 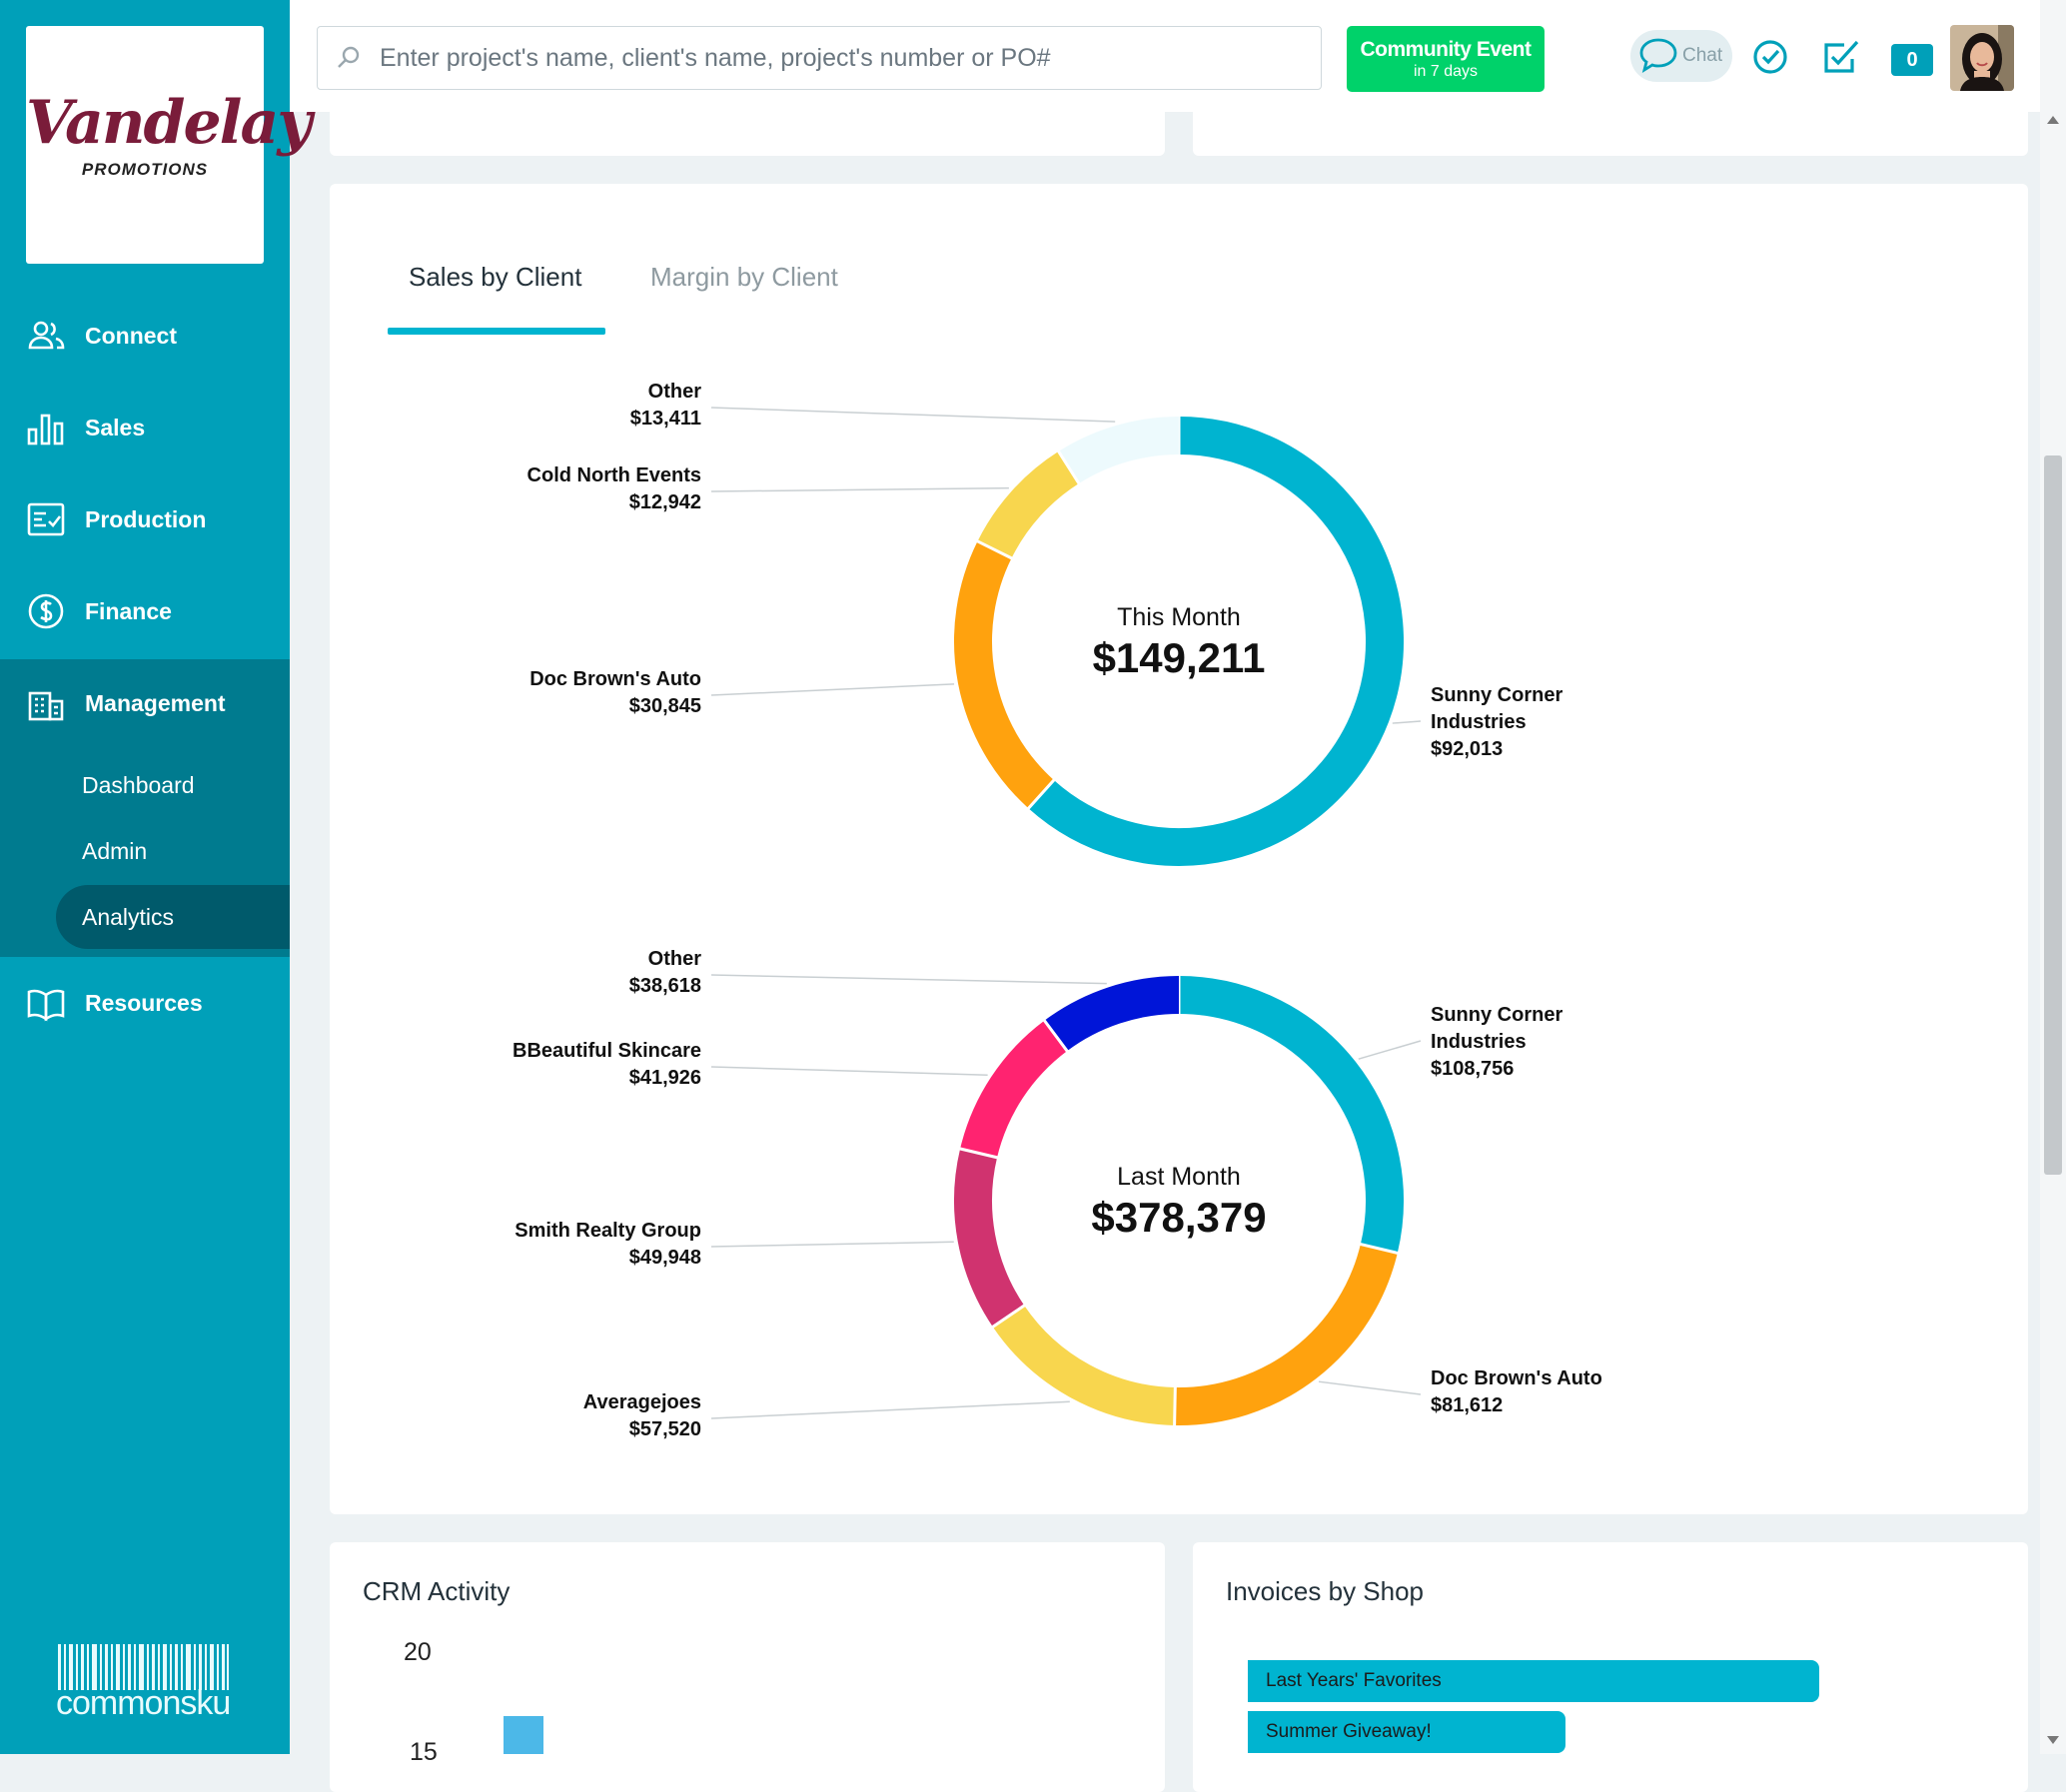 What do you see at coordinates (1658, 56) in the screenshot?
I see `chat-bubble-icon` at bounding box center [1658, 56].